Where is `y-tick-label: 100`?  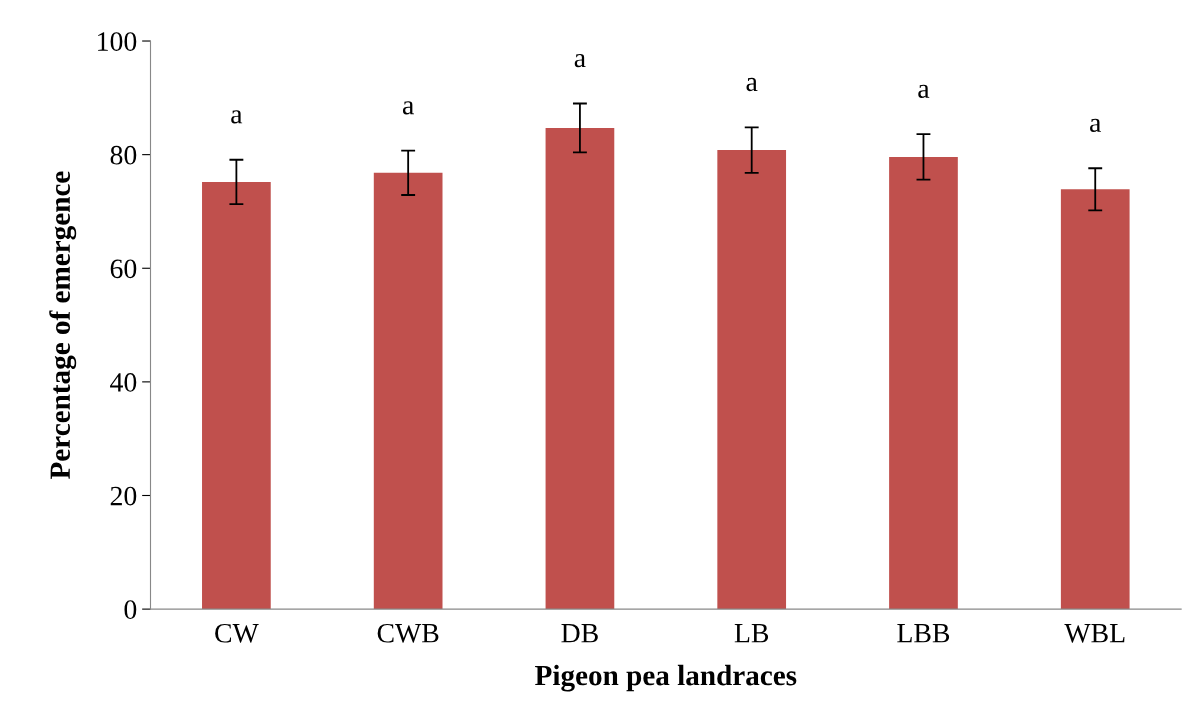
y-tick-label: 100 is located at coordinates (117, 41).